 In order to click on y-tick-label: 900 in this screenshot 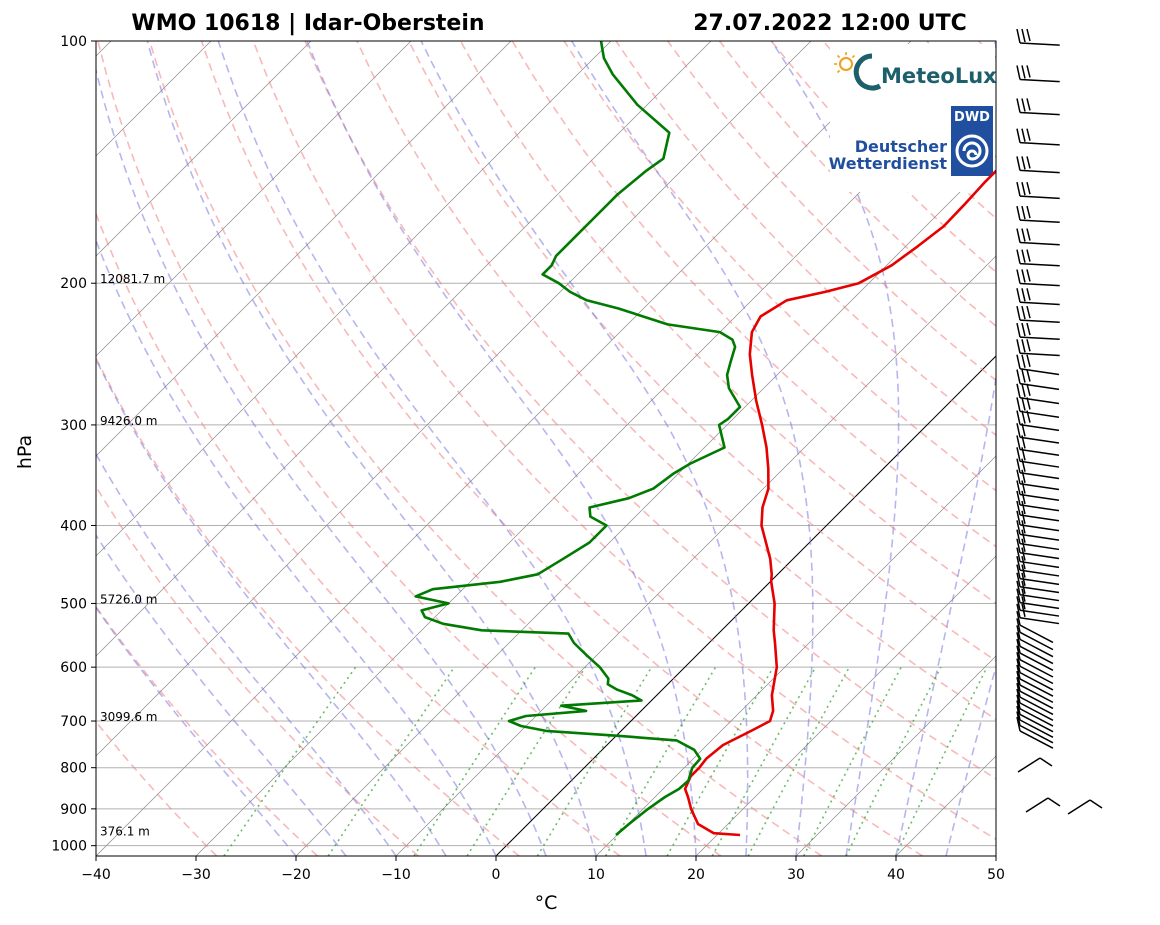, I will do `click(73, 810)`.